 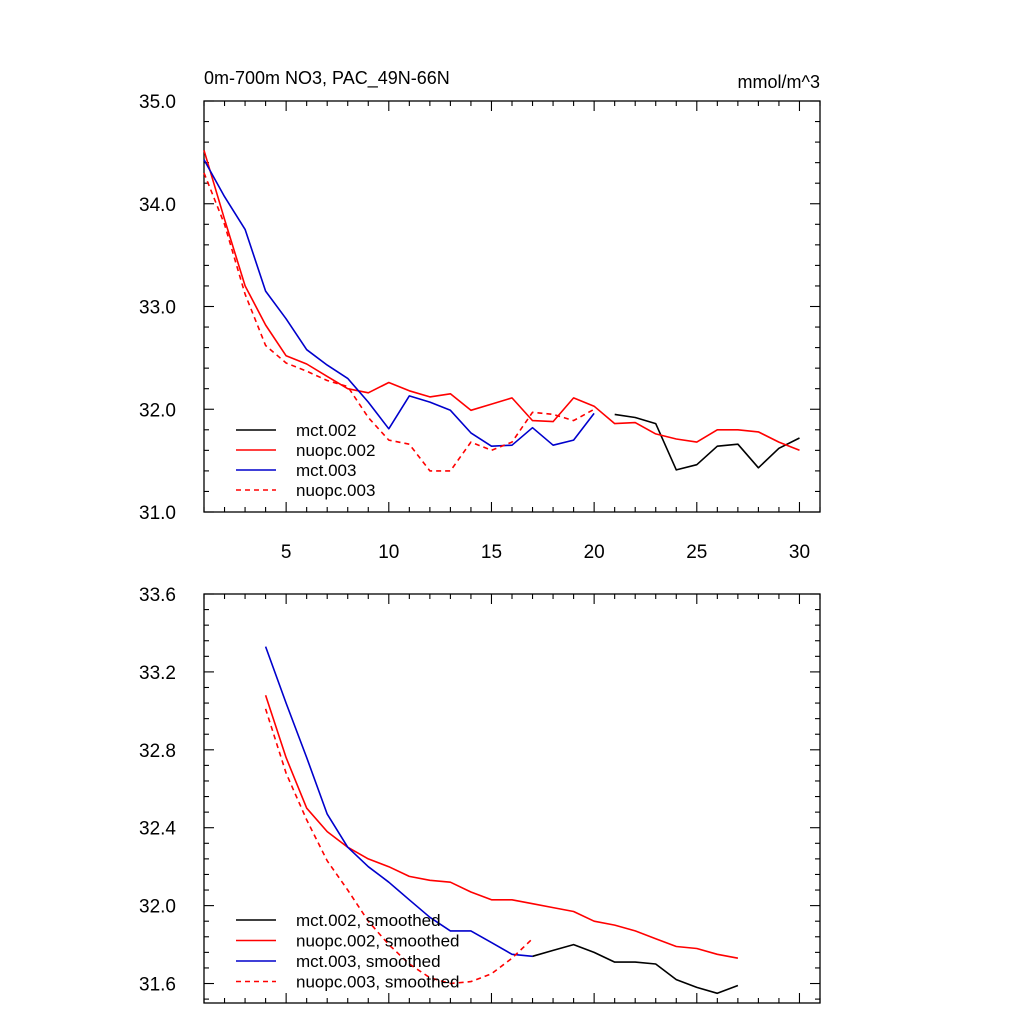 What do you see at coordinates (635, 969) in the screenshot?
I see `series-line-mct-002-smoothed` at bounding box center [635, 969].